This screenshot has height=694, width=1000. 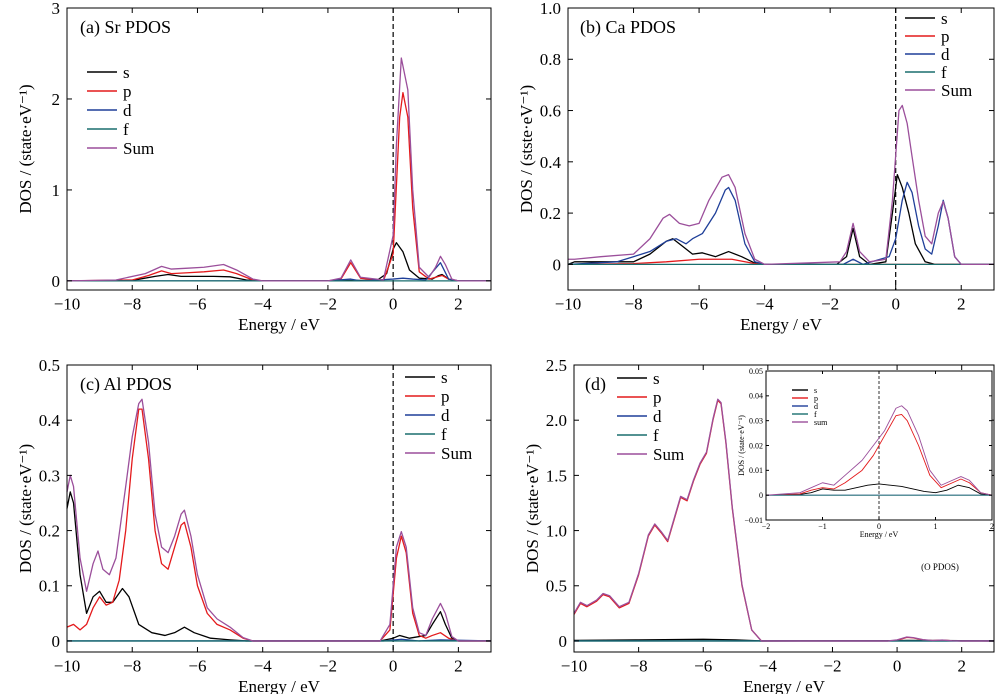 I want to click on y-tick-label: 1.0, so click(x=550, y=9).